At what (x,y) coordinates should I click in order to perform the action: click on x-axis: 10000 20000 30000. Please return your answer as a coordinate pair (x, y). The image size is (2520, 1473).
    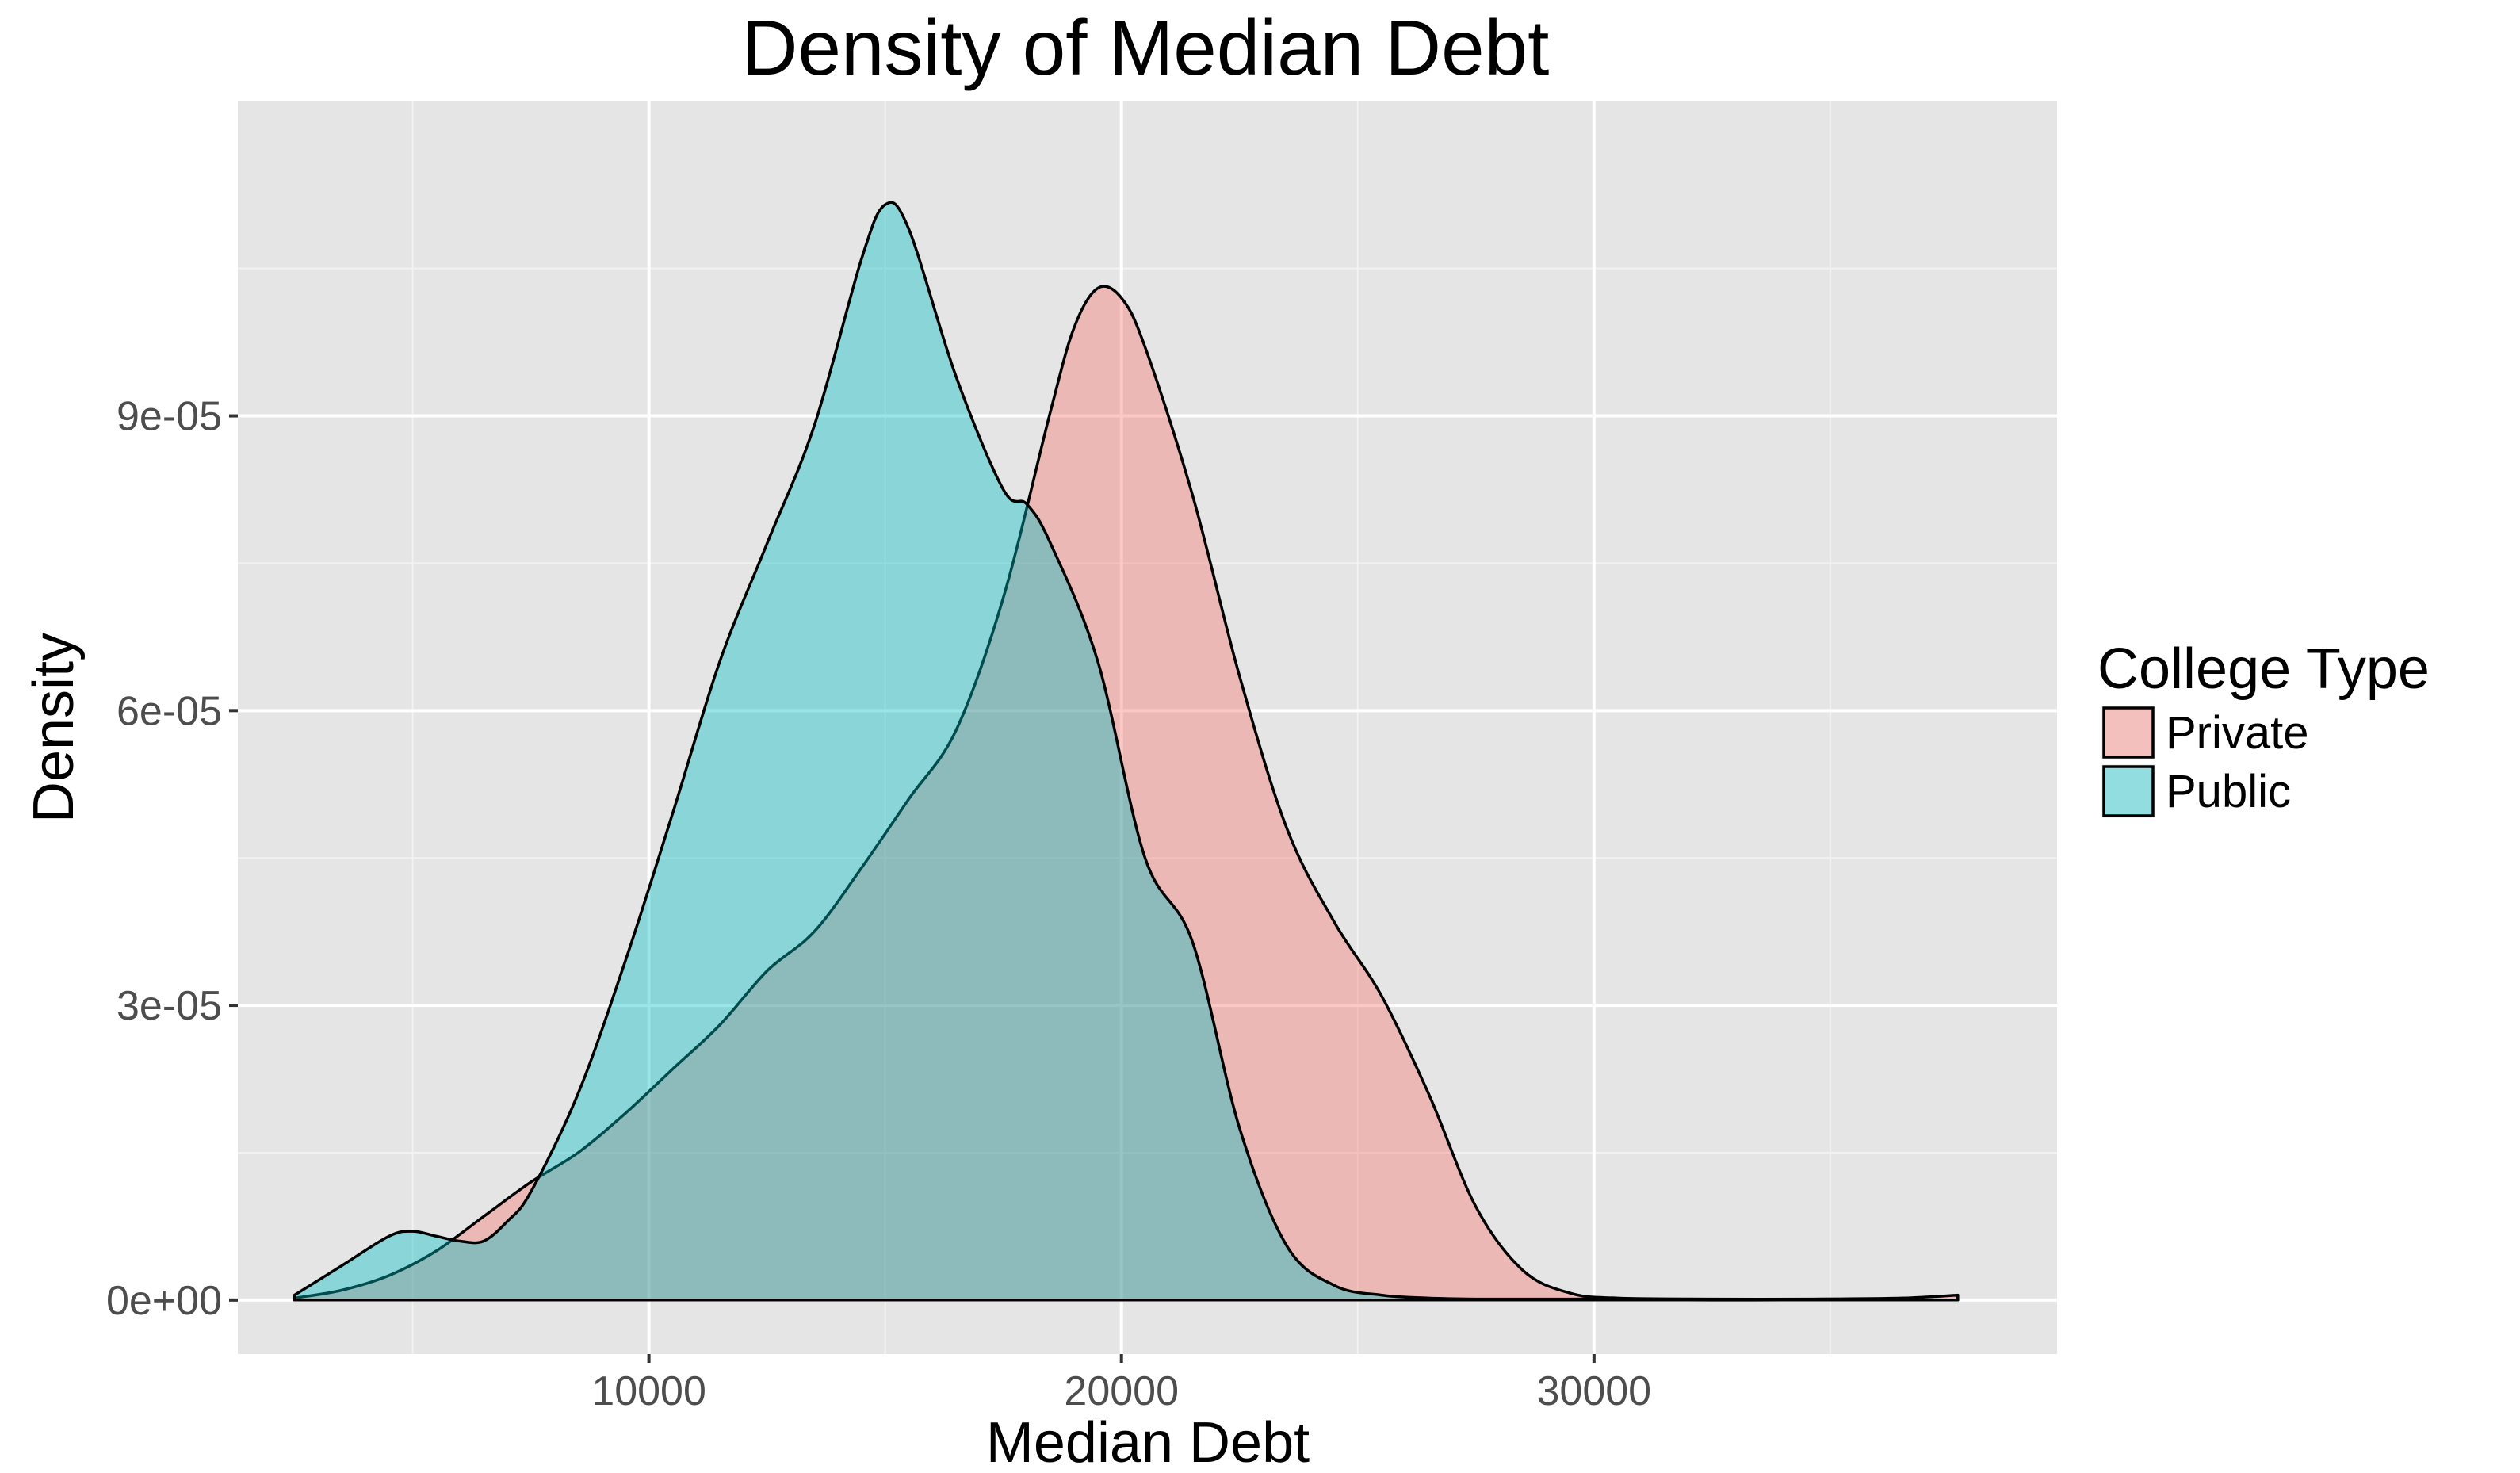
    Looking at the image, I should click on (1121, 1384).